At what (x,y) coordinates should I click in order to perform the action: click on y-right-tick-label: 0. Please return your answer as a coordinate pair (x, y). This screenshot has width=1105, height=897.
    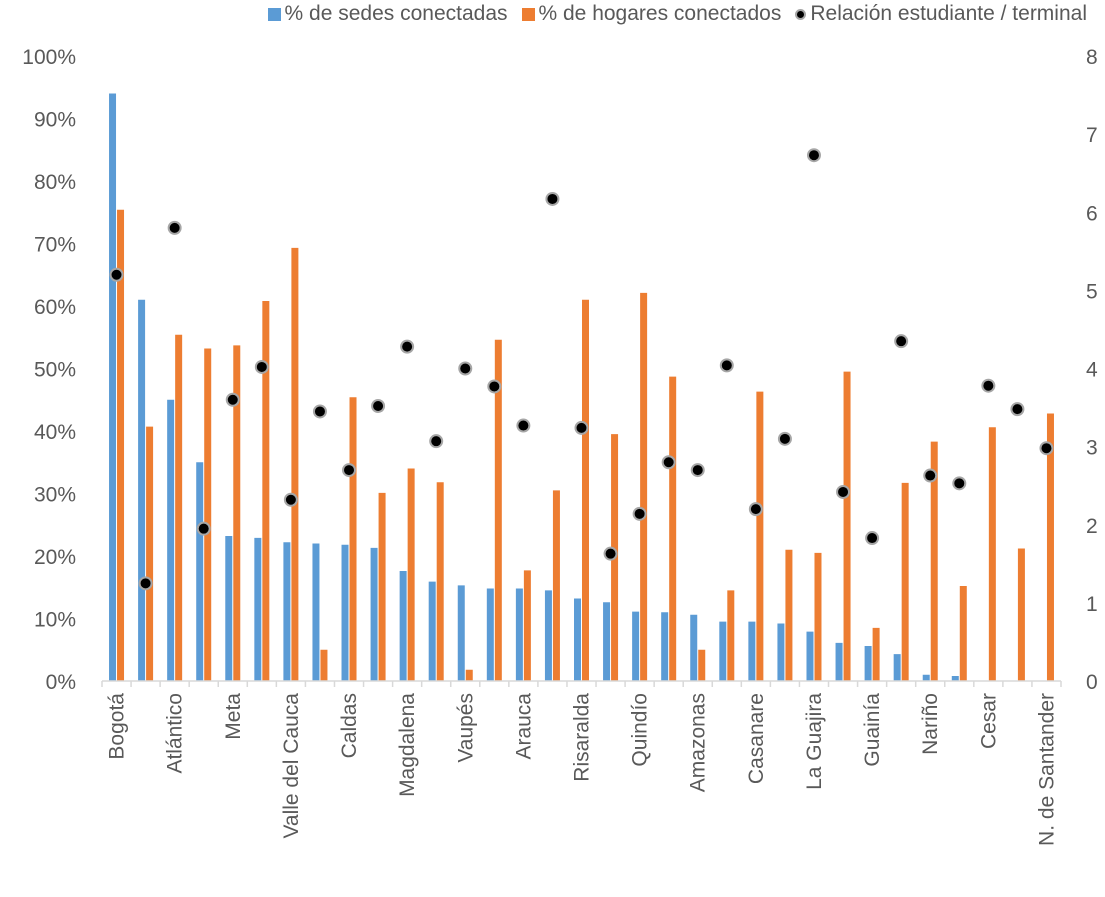
    Looking at the image, I should click on (1092, 682).